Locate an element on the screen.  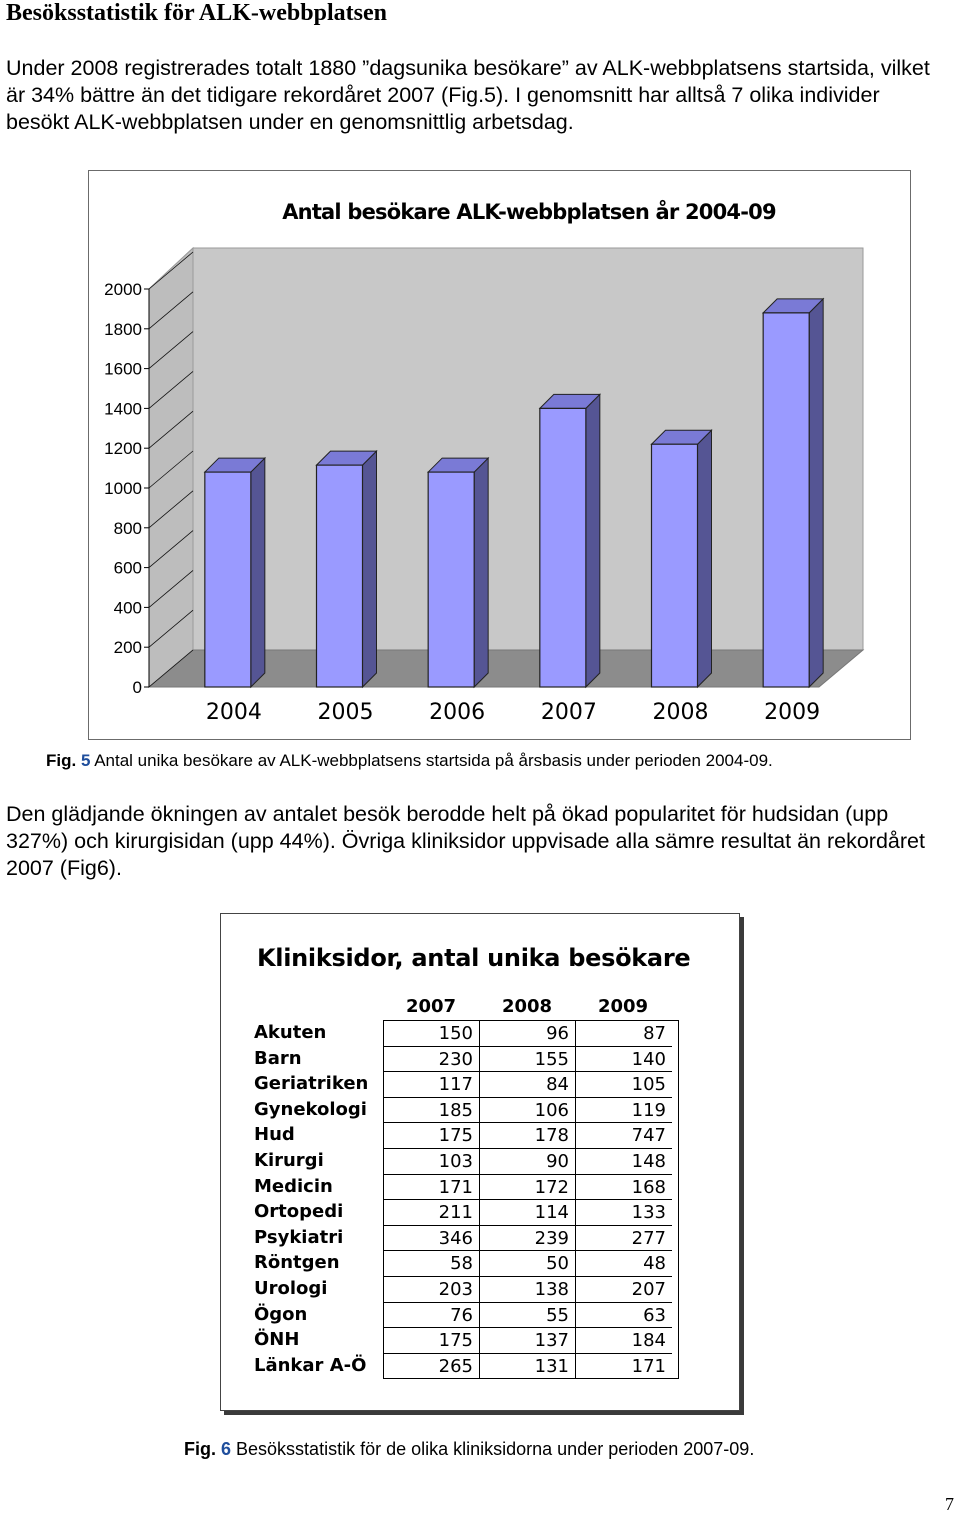
x-tick-label: 2005 is located at coordinates (346, 712).